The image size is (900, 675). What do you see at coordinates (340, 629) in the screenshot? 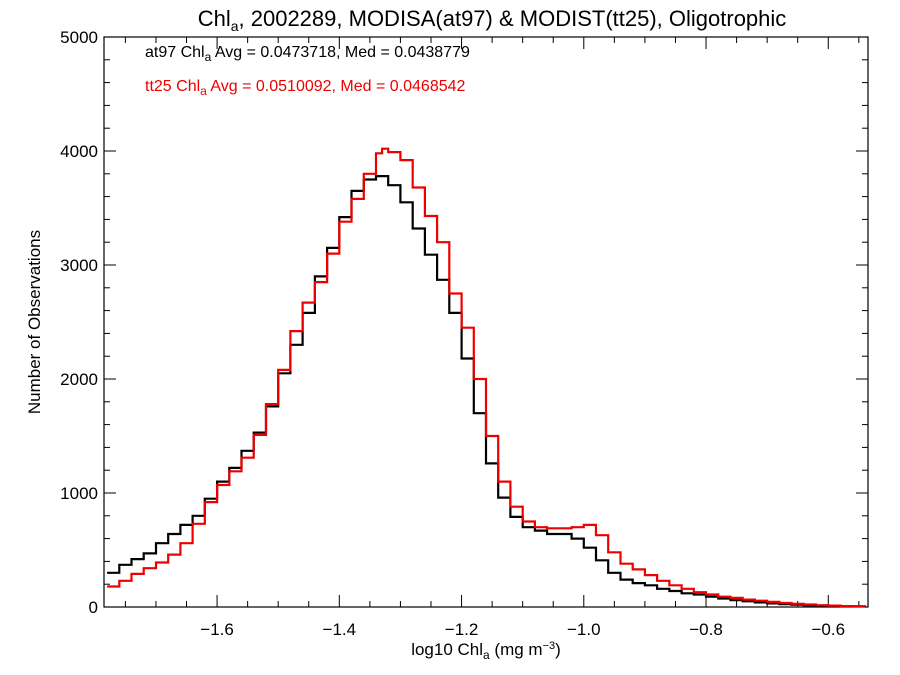
I see `x-tick-label: −1.4` at bounding box center [340, 629].